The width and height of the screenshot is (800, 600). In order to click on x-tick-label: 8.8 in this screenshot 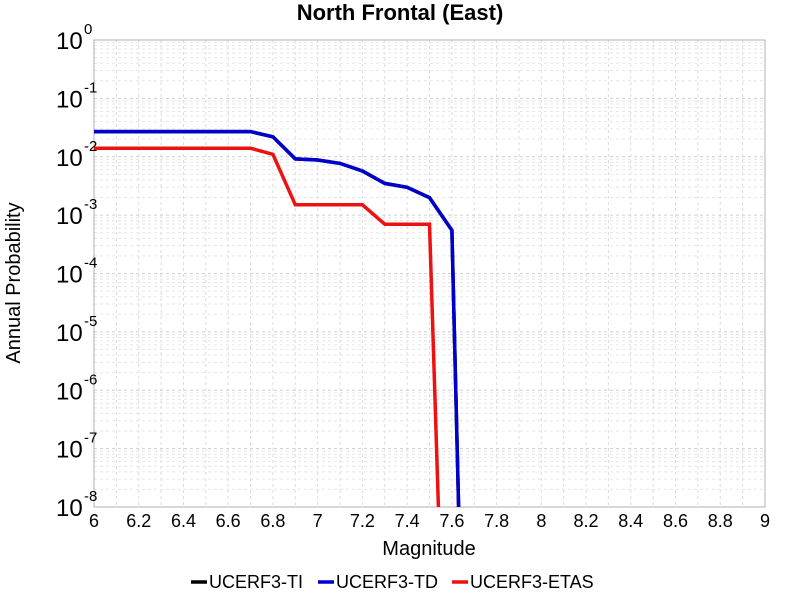, I will do `click(720, 521)`.